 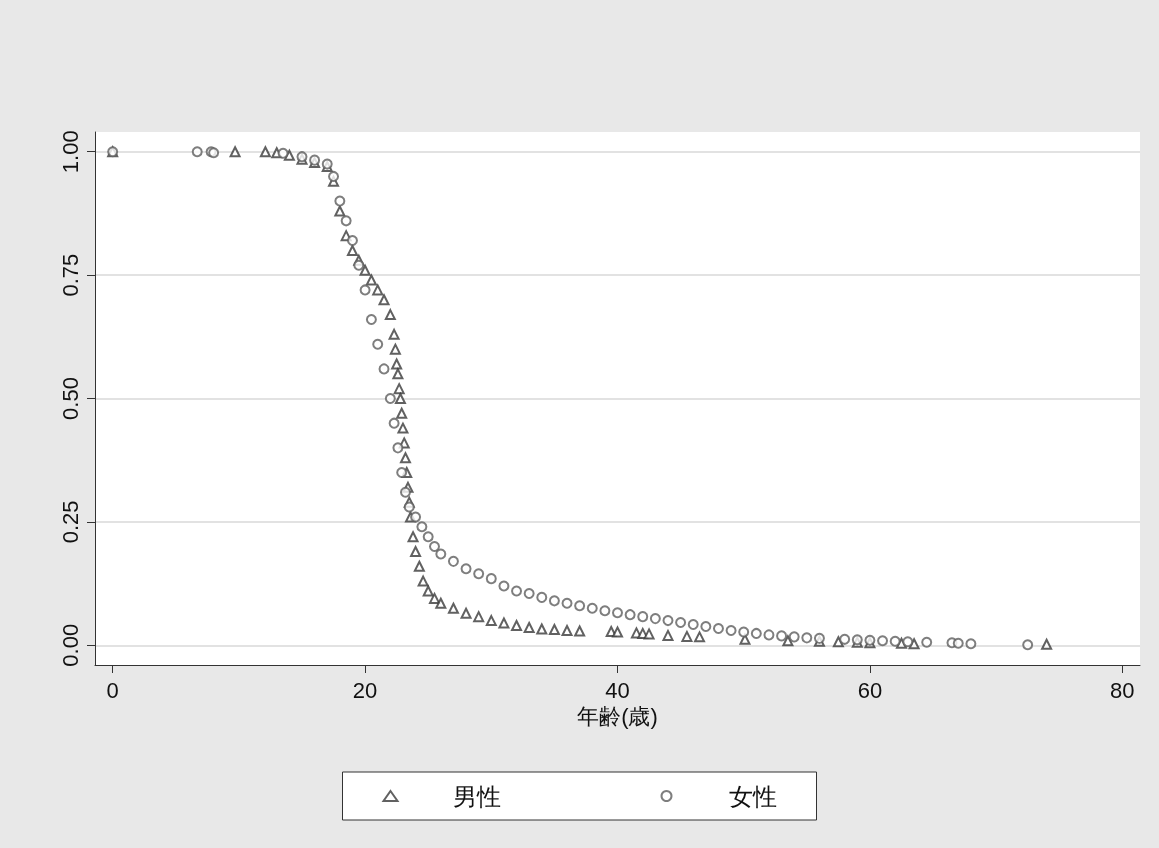 What do you see at coordinates (365, 690) in the screenshot?
I see `x-tick-label: 20` at bounding box center [365, 690].